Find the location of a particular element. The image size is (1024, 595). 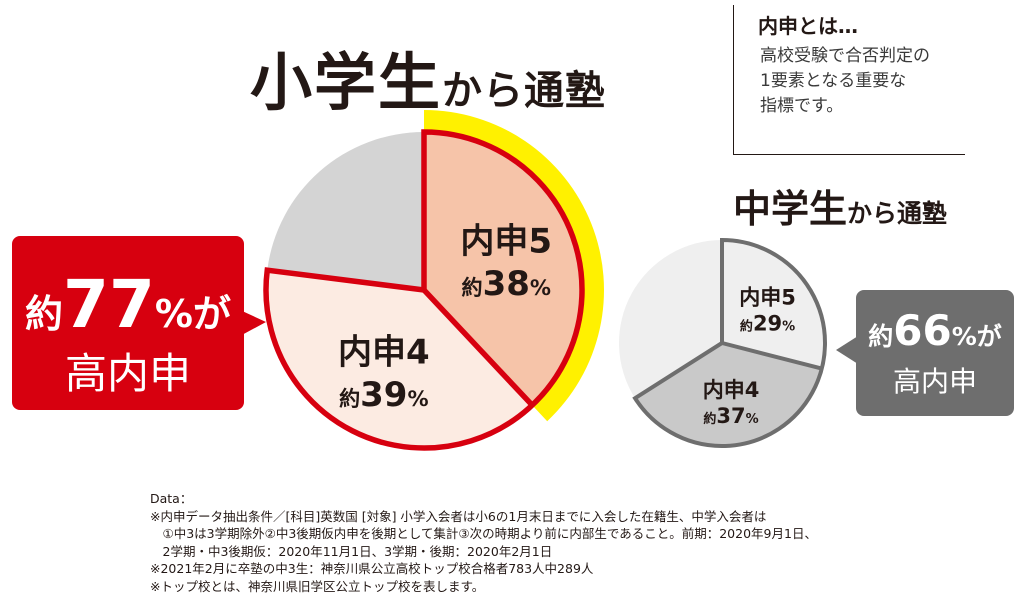

highlight-outline is located at coordinates (729, 342).